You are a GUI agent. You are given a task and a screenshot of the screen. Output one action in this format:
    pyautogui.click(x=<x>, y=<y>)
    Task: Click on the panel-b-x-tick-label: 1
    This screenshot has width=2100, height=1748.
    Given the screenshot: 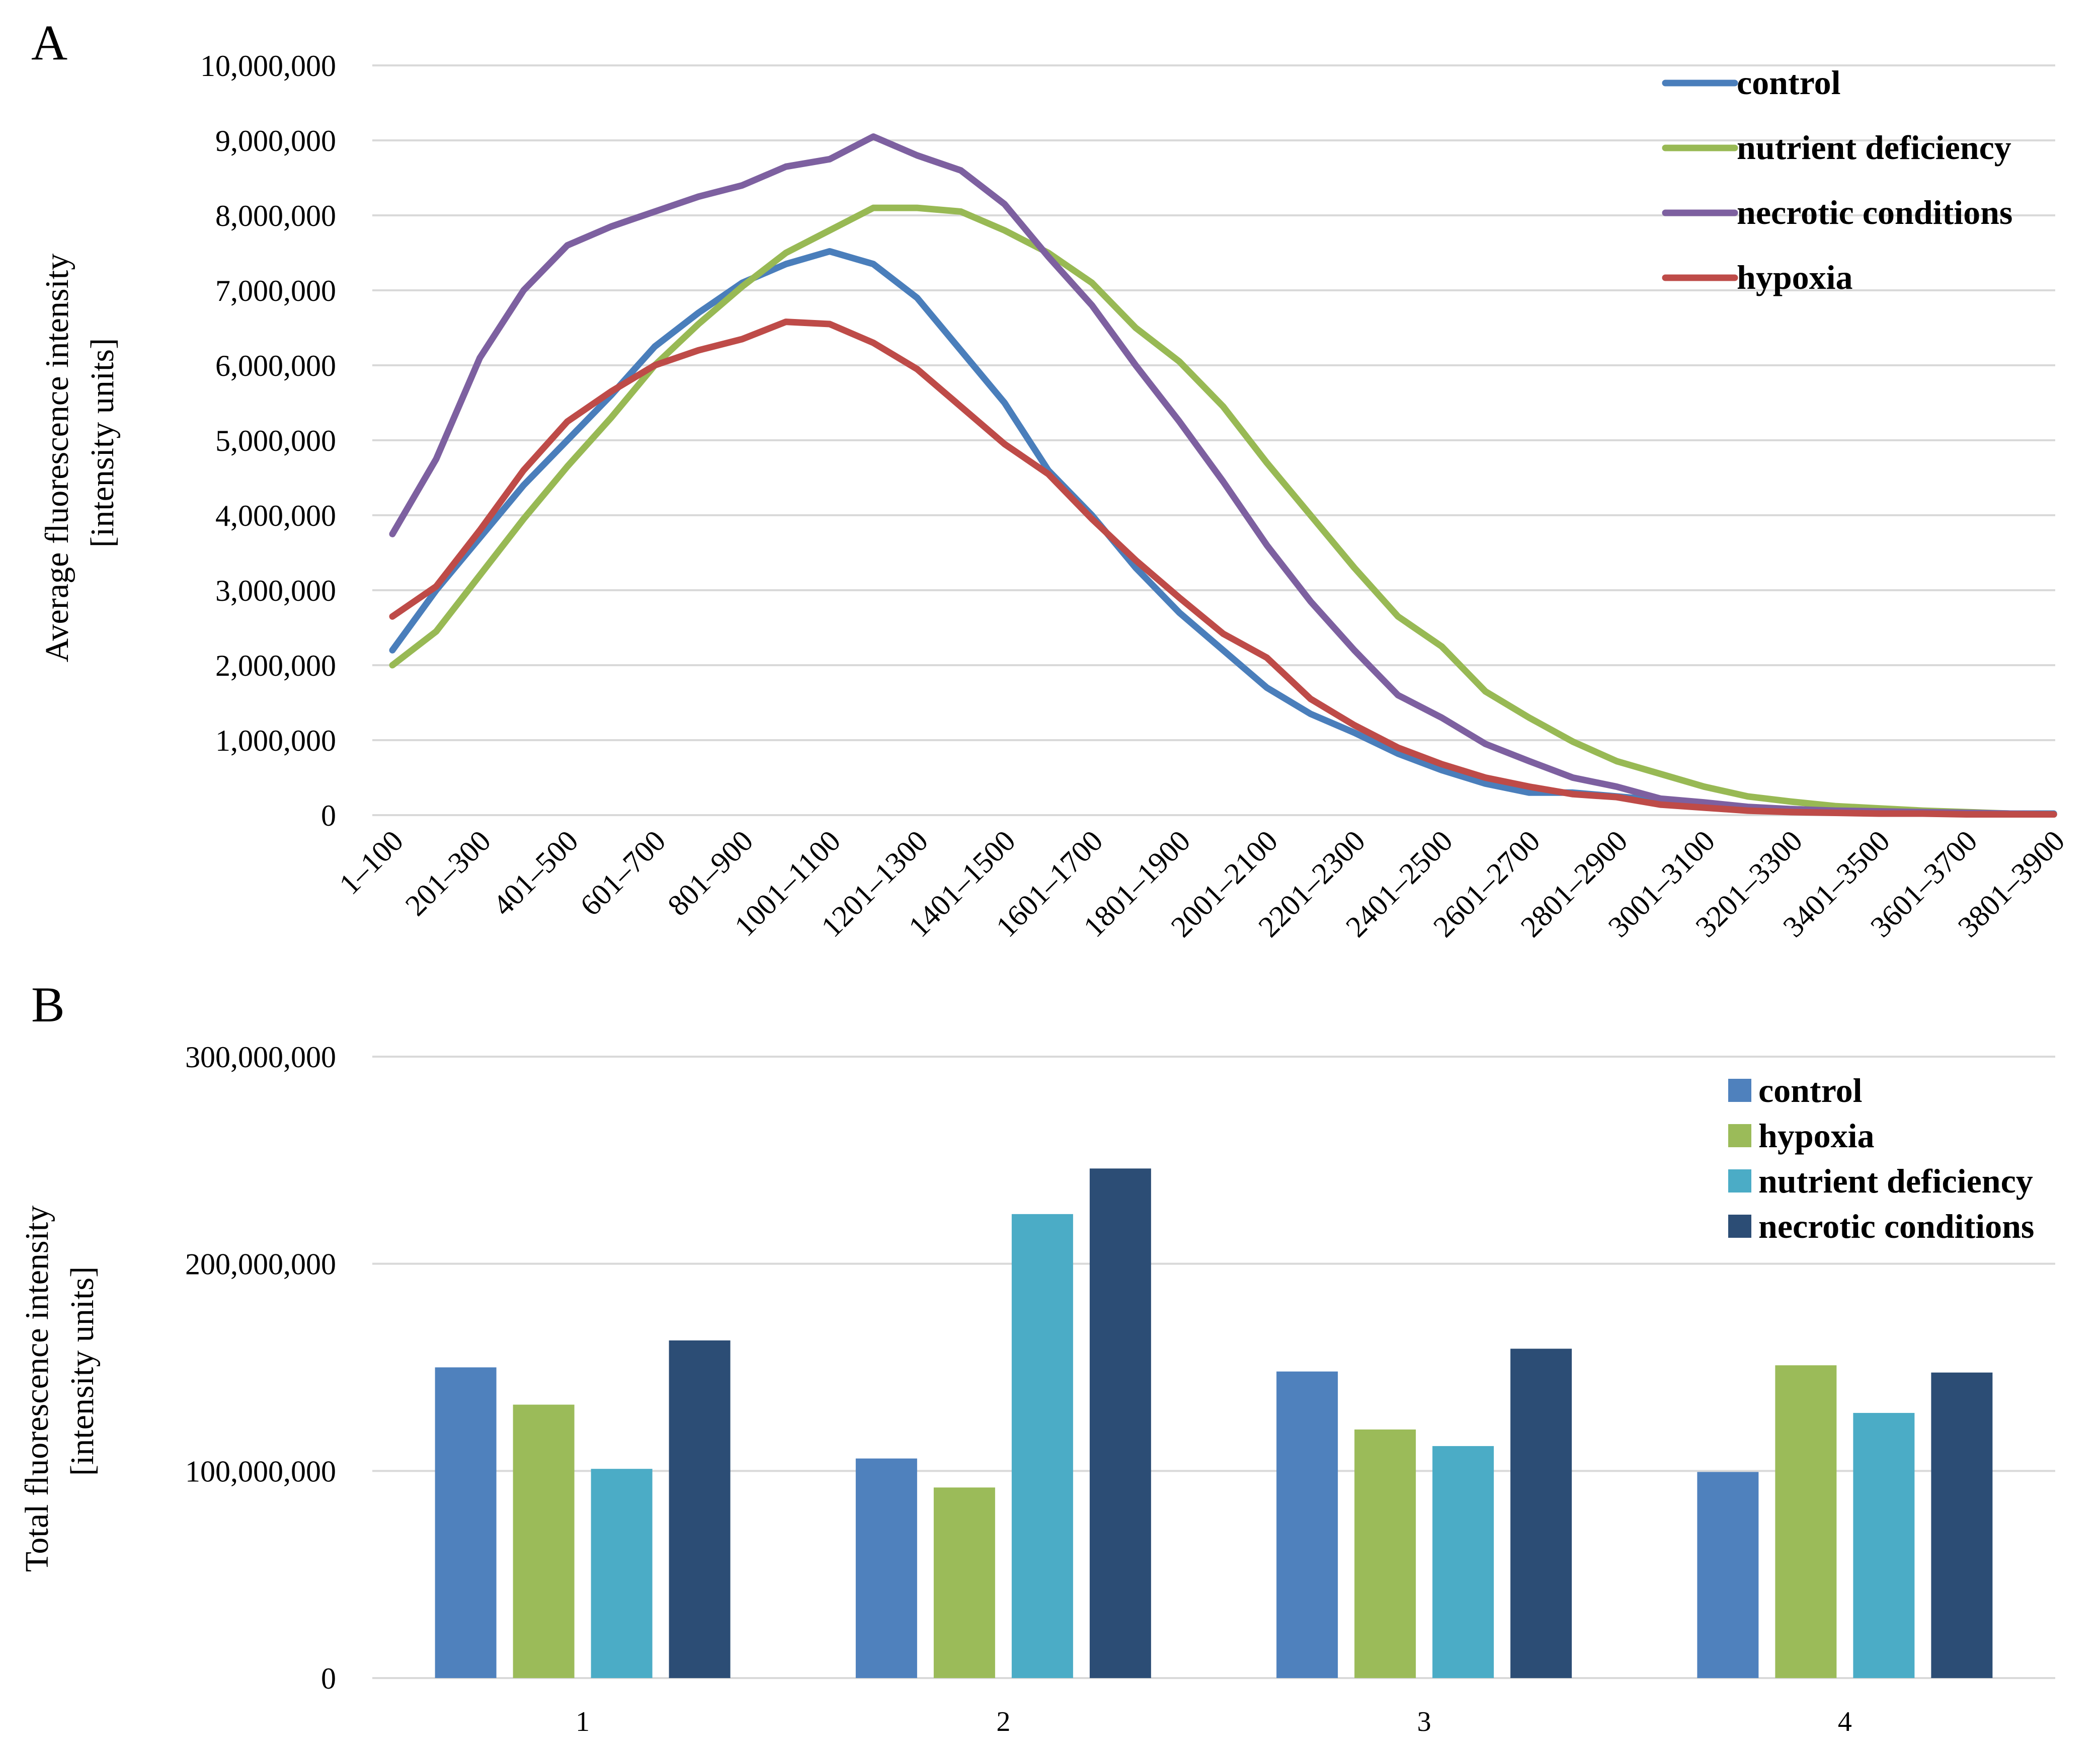 What is the action you would take?
    pyautogui.click(x=583, y=1722)
    